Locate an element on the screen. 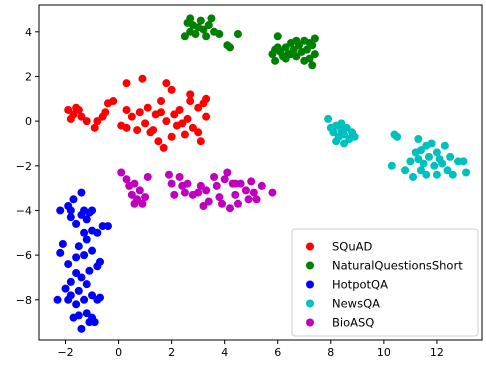 The image size is (486, 365). y-tick-label: 4 is located at coordinates (28, 32).